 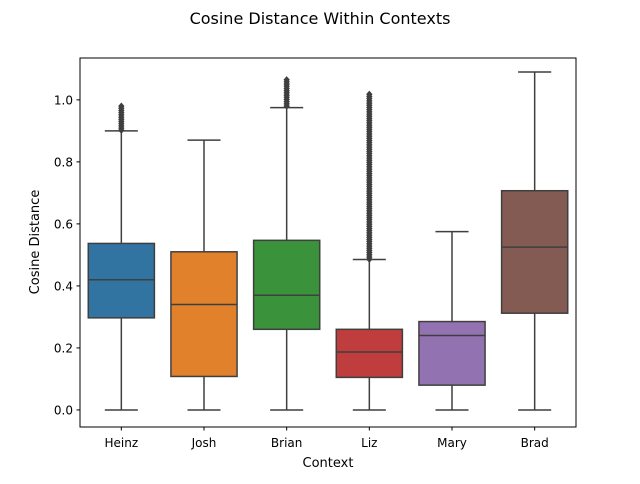 What do you see at coordinates (204, 443) in the screenshot?
I see `x-tick-label: Josh` at bounding box center [204, 443].